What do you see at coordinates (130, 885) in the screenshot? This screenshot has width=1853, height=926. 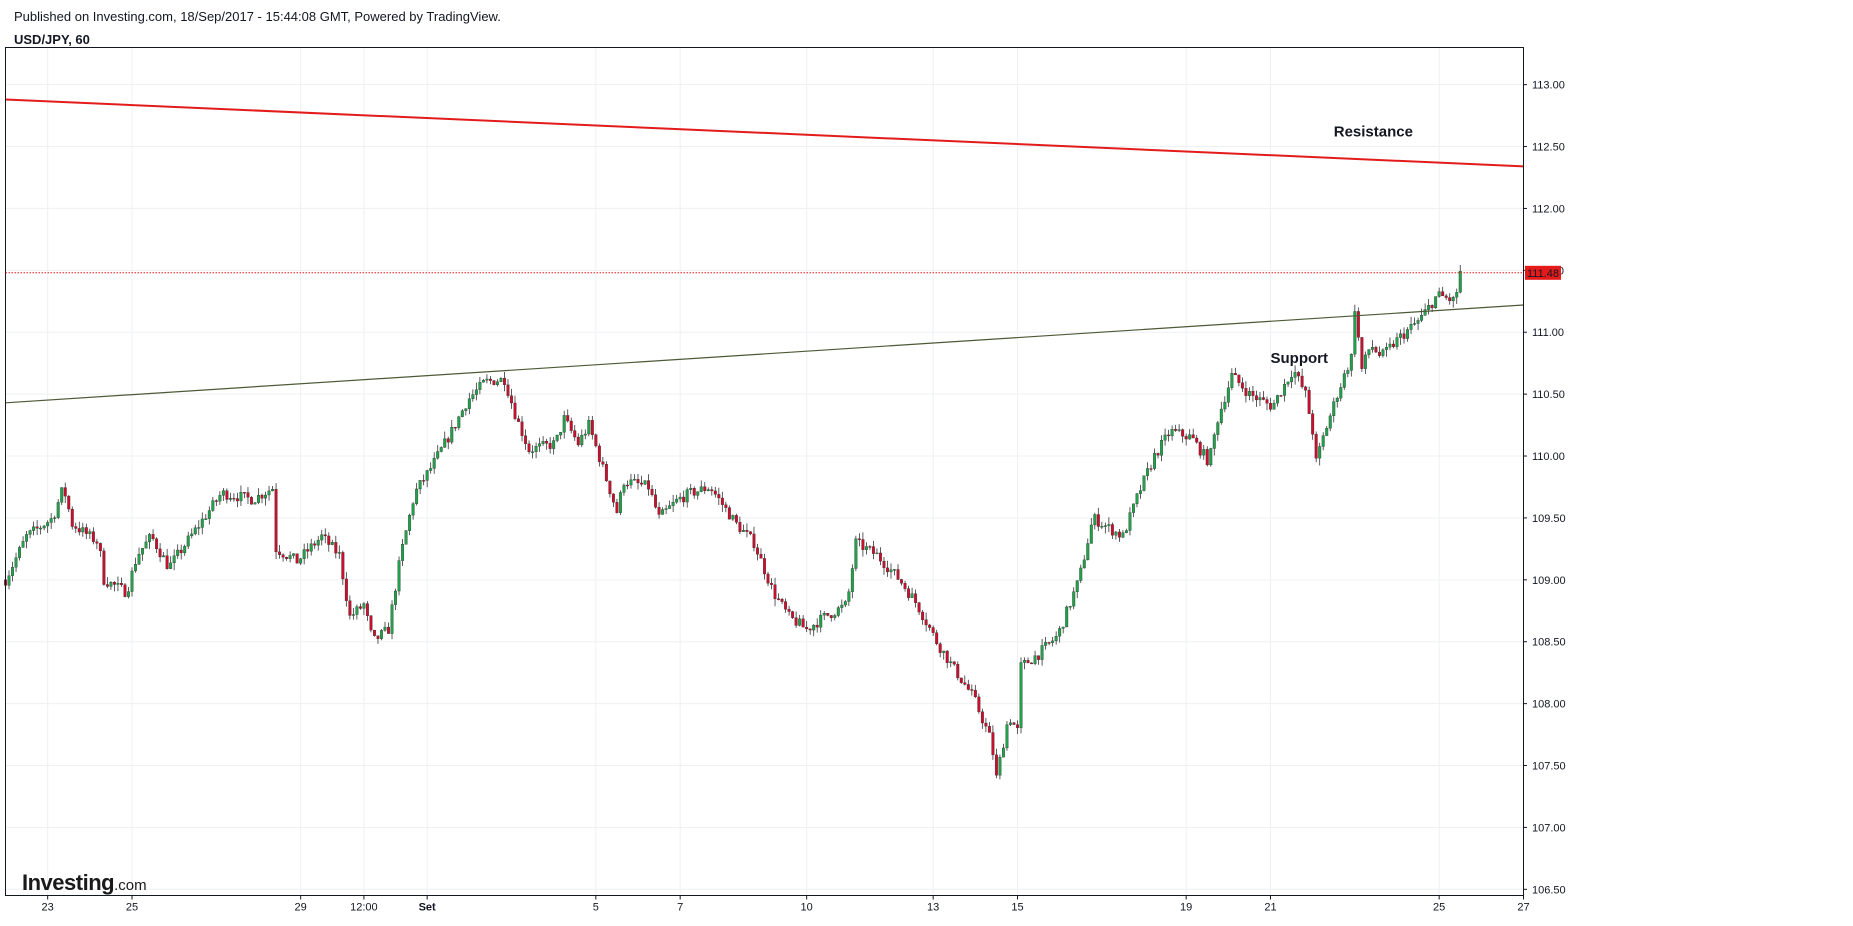 I see `logo-tld: .com` at bounding box center [130, 885].